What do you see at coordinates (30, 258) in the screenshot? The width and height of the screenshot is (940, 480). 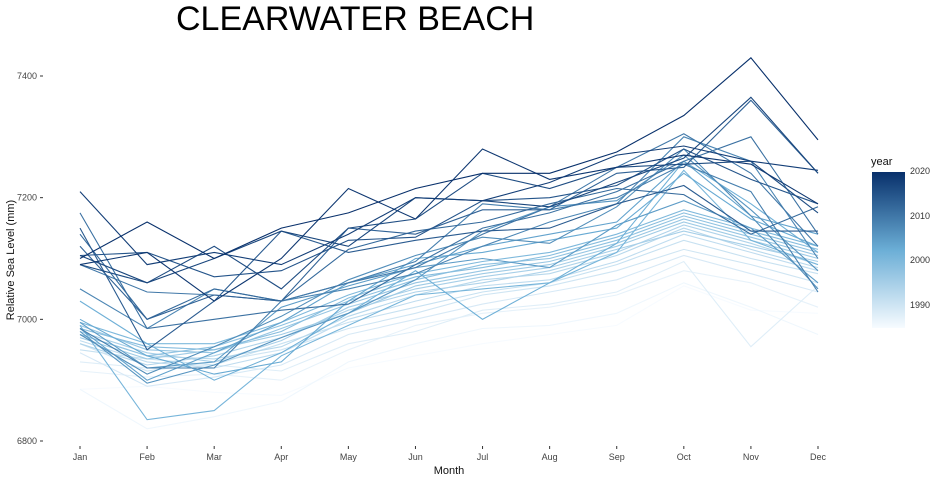 I see `y-axis: 6800 7000 7200 7400` at bounding box center [30, 258].